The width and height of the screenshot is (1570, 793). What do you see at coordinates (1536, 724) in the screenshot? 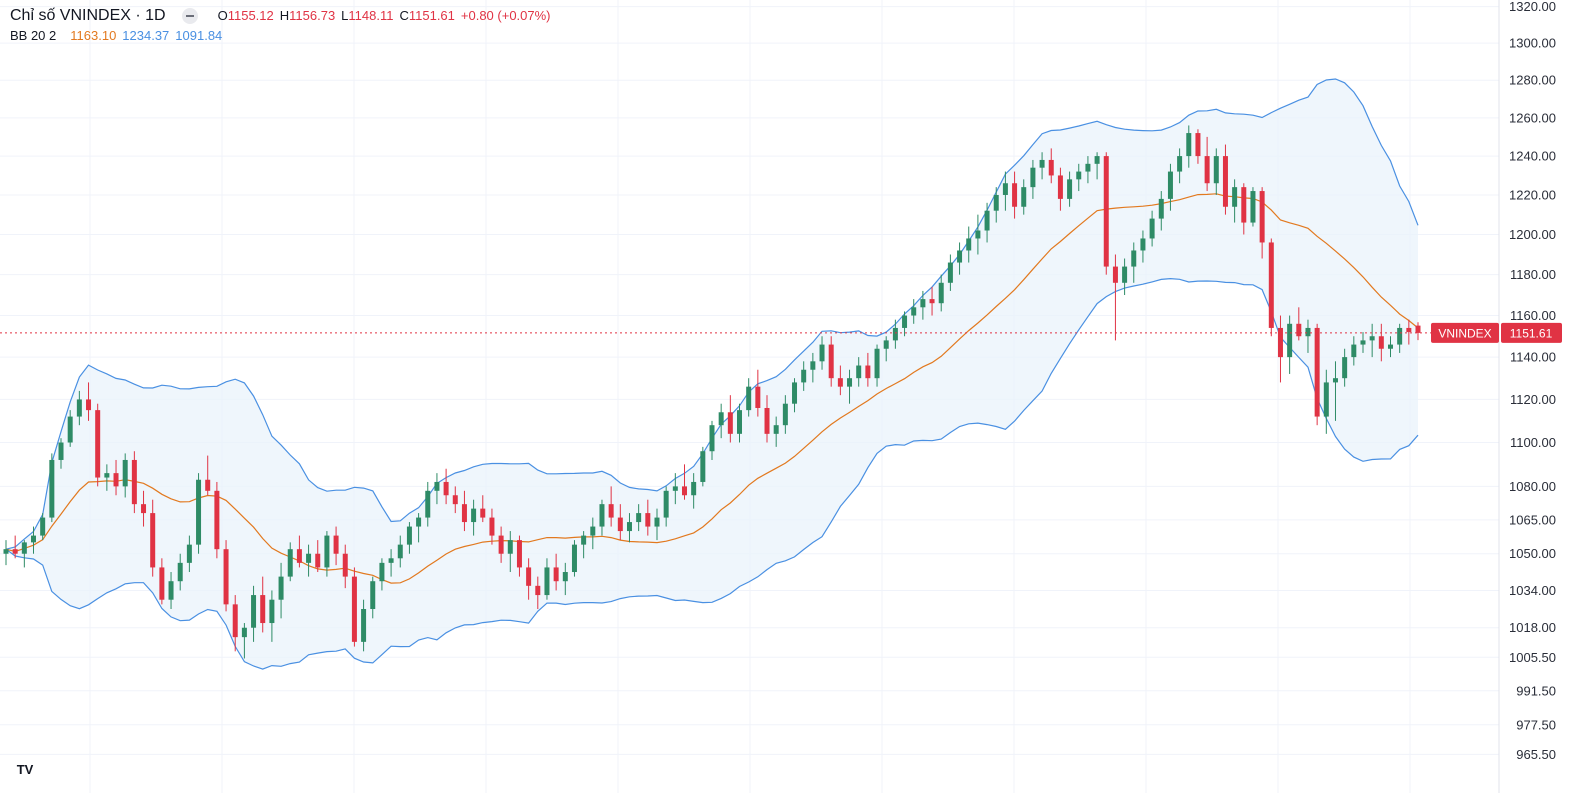
I see `price-axis-label: 977.50` at bounding box center [1536, 724].